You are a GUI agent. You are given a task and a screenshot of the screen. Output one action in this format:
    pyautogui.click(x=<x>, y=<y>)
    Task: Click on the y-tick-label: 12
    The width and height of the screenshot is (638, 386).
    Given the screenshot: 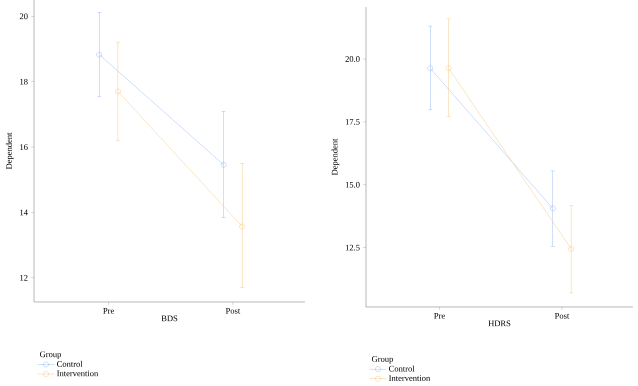 What is the action you would take?
    pyautogui.click(x=24, y=277)
    